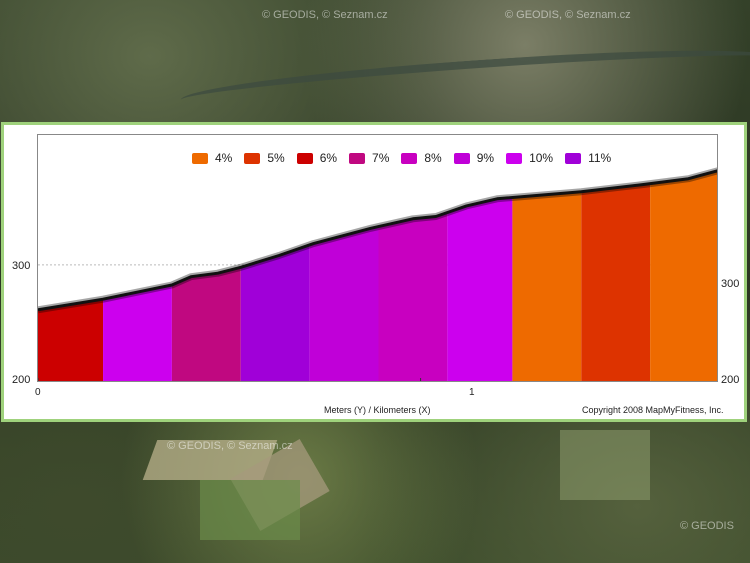  Describe the element at coordinates (730, 284) in the screenshot. I see `y-tick-label-right: 300` at that location.